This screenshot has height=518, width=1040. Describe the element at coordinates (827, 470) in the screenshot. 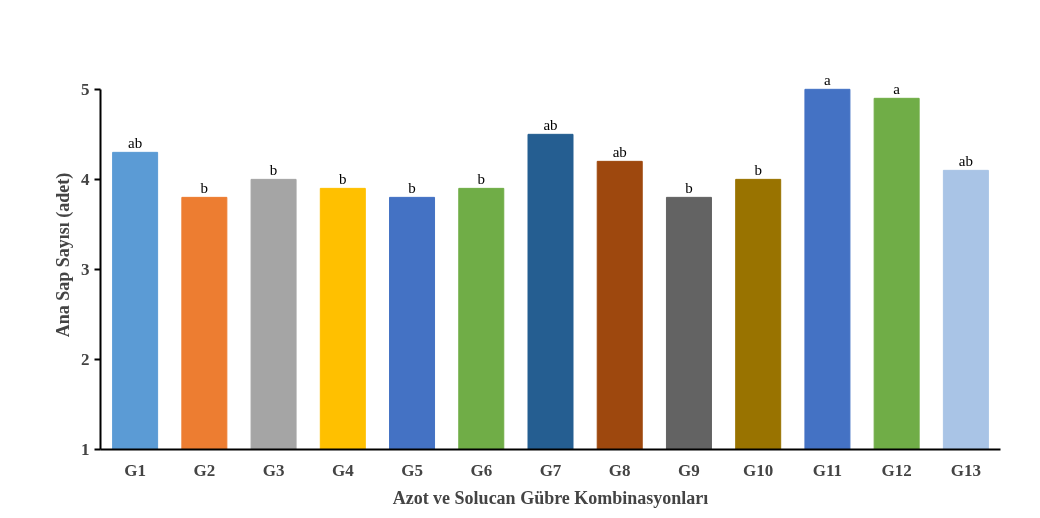

I see `x-tick-label: G11` at that location.